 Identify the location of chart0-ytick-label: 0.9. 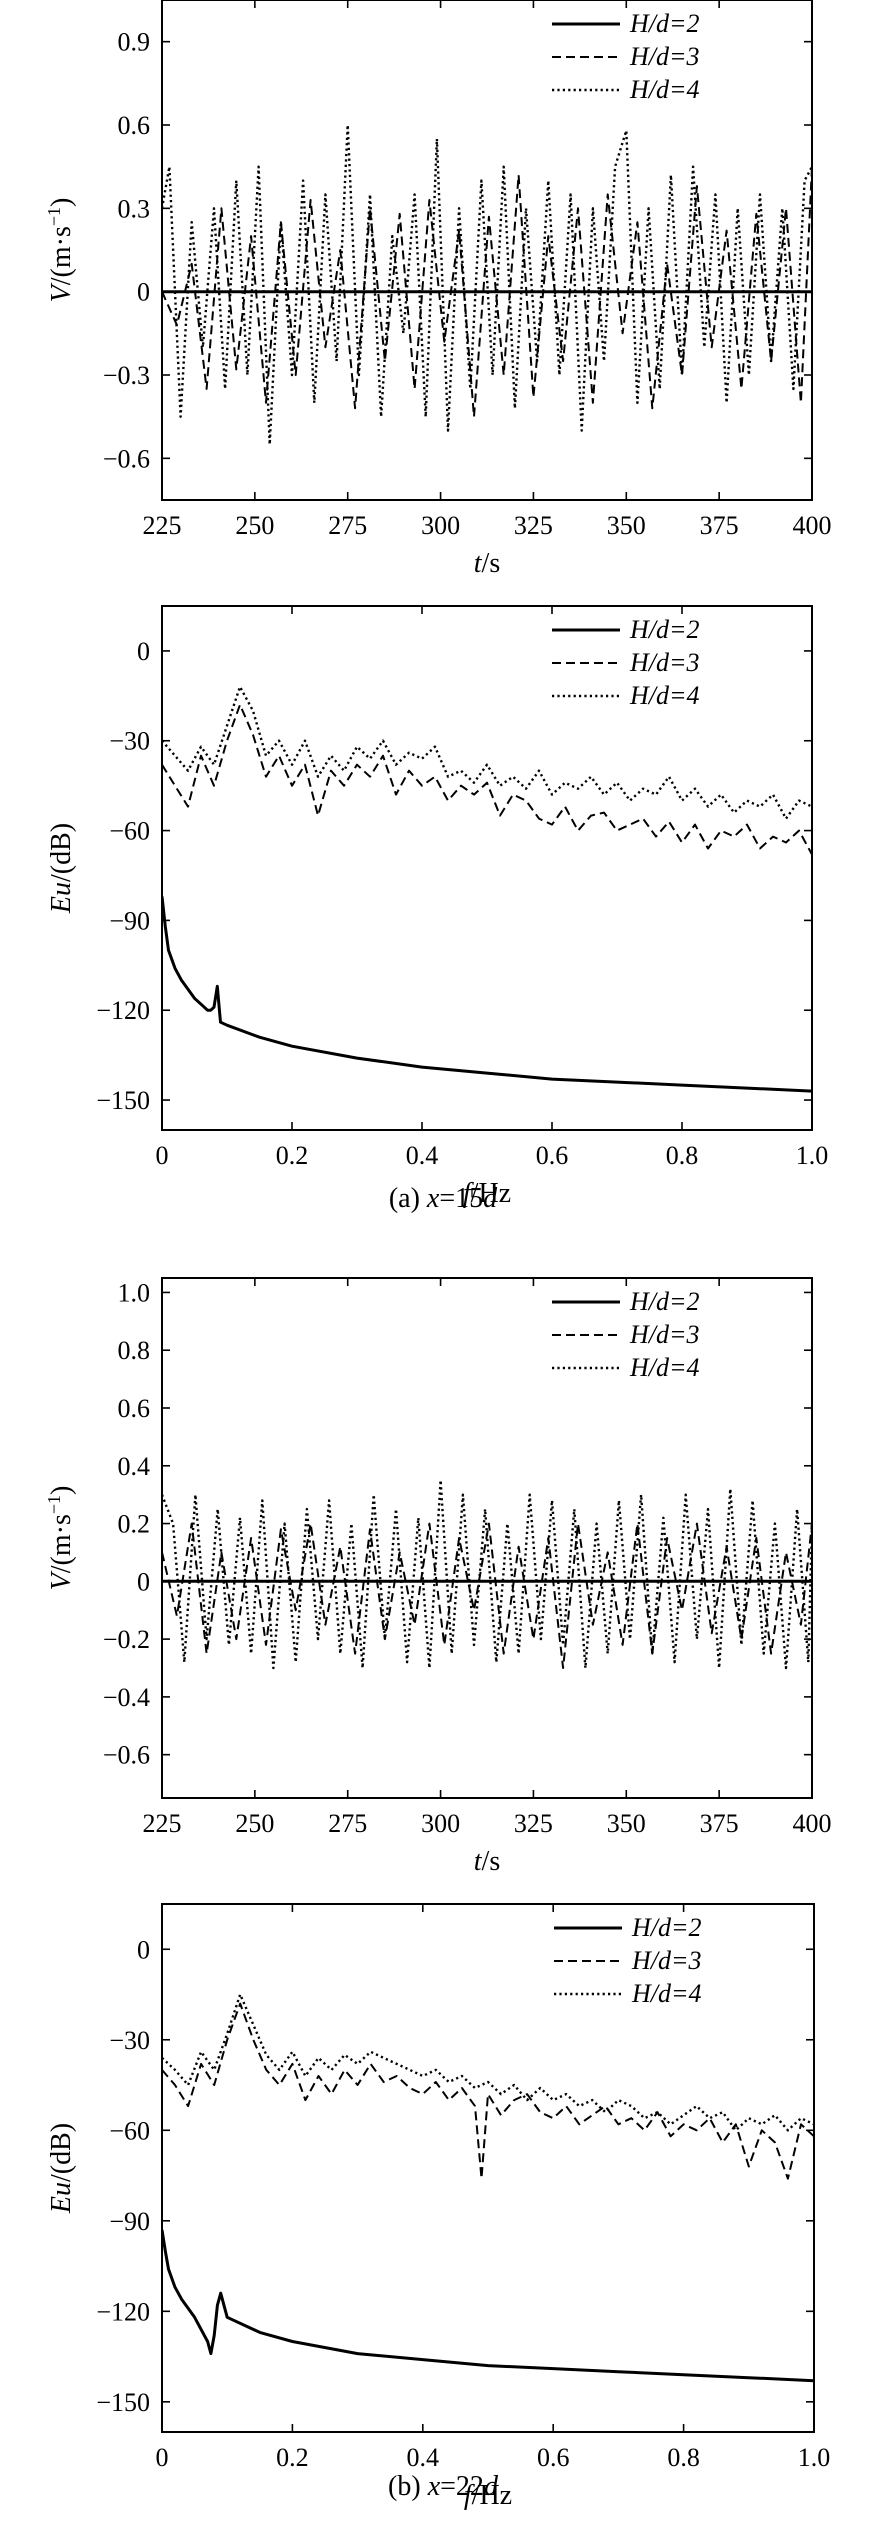
(134, 42).